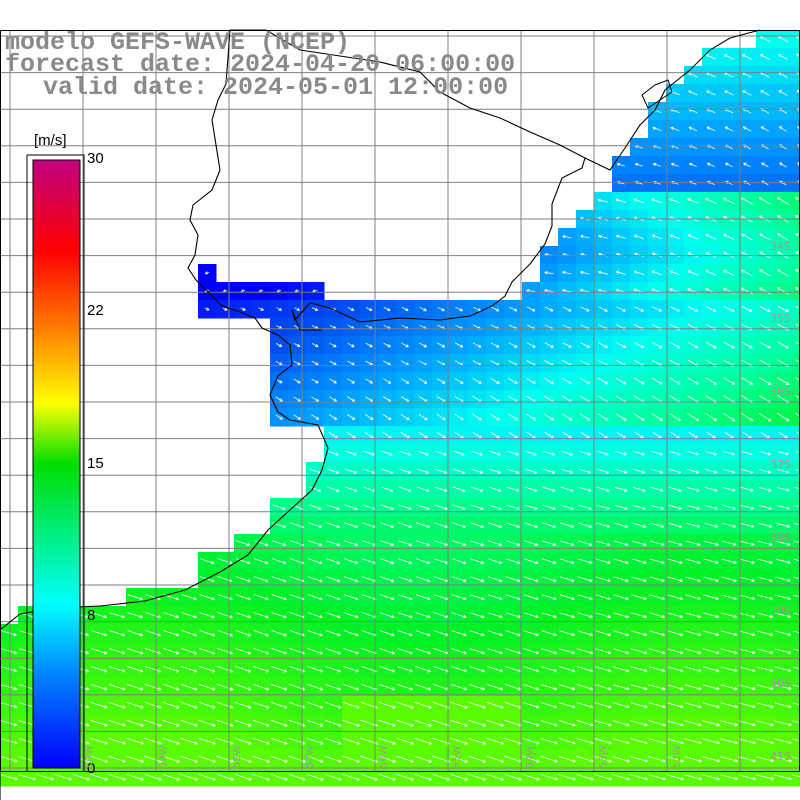  I want to click on colorbar-tick-15: 15, so click(95, 463).